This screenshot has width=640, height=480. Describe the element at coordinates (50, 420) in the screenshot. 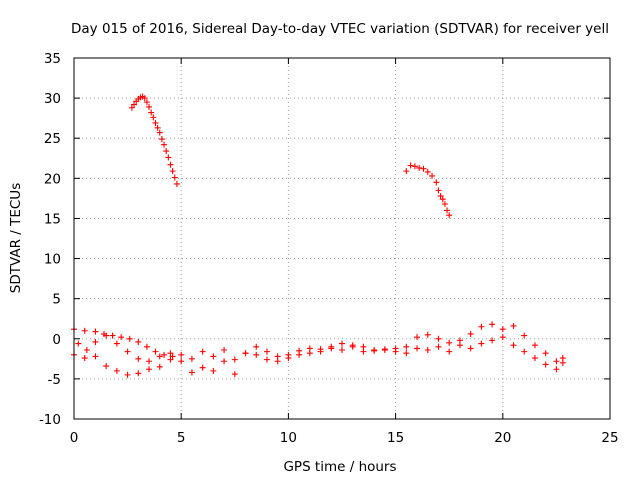

I see `y-tick-label: -10` at that location.